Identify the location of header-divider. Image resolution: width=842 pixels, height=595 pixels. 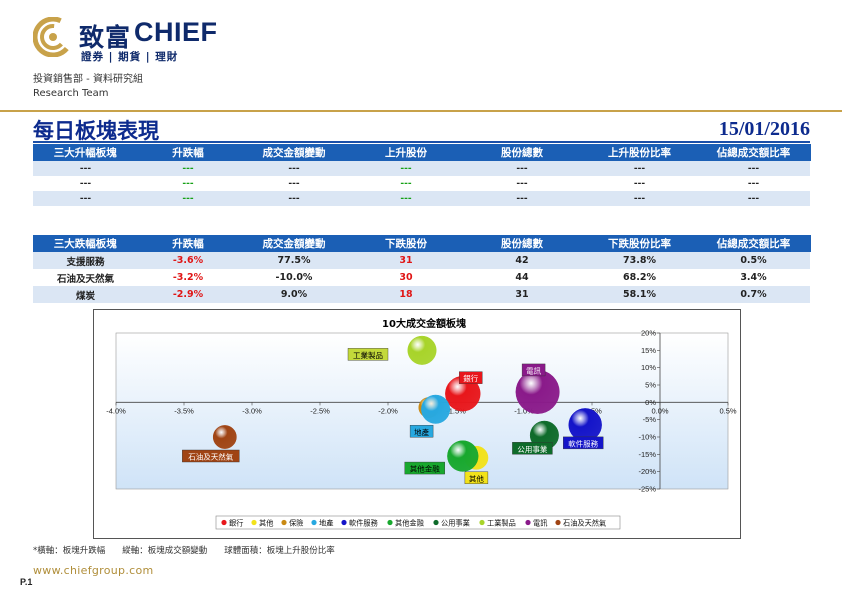
(421, 111).